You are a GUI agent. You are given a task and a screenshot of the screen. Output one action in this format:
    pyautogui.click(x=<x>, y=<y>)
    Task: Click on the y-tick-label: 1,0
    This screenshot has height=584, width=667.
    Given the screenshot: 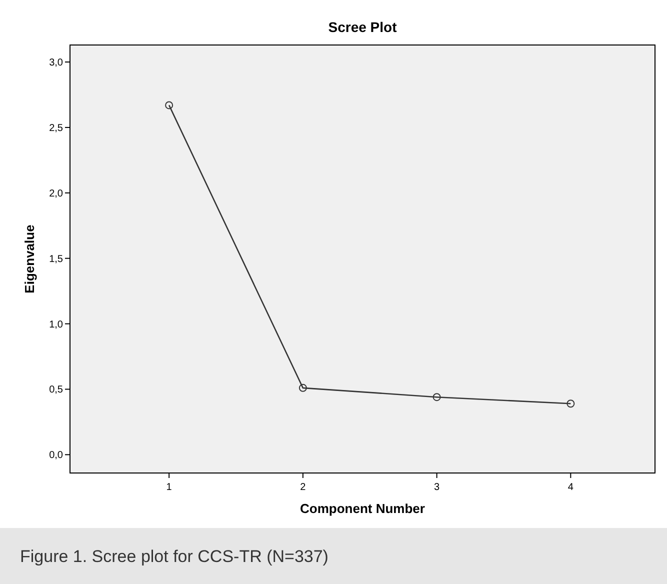 What is the action you would take?
    pyautogui.click(x=56, y=324)
    